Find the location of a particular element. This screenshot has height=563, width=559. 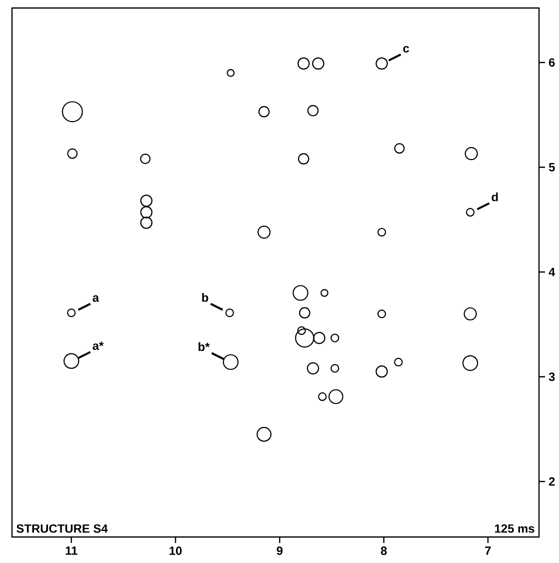

annotation: 125 ms is located at coordinates (514, 528).